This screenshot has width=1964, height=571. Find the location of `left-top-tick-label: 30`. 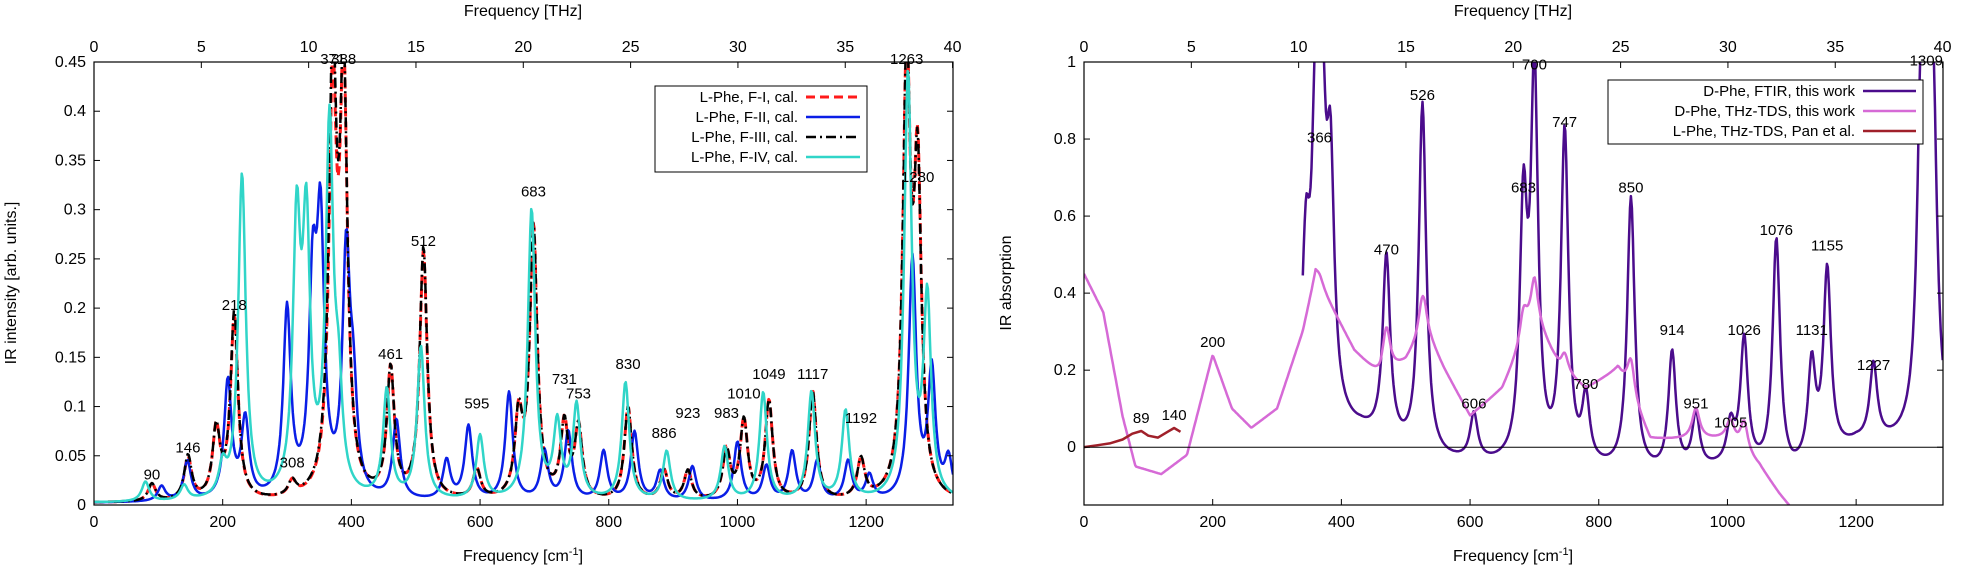

left-top-tick-label: 30 is located at coordinates (738, 47).